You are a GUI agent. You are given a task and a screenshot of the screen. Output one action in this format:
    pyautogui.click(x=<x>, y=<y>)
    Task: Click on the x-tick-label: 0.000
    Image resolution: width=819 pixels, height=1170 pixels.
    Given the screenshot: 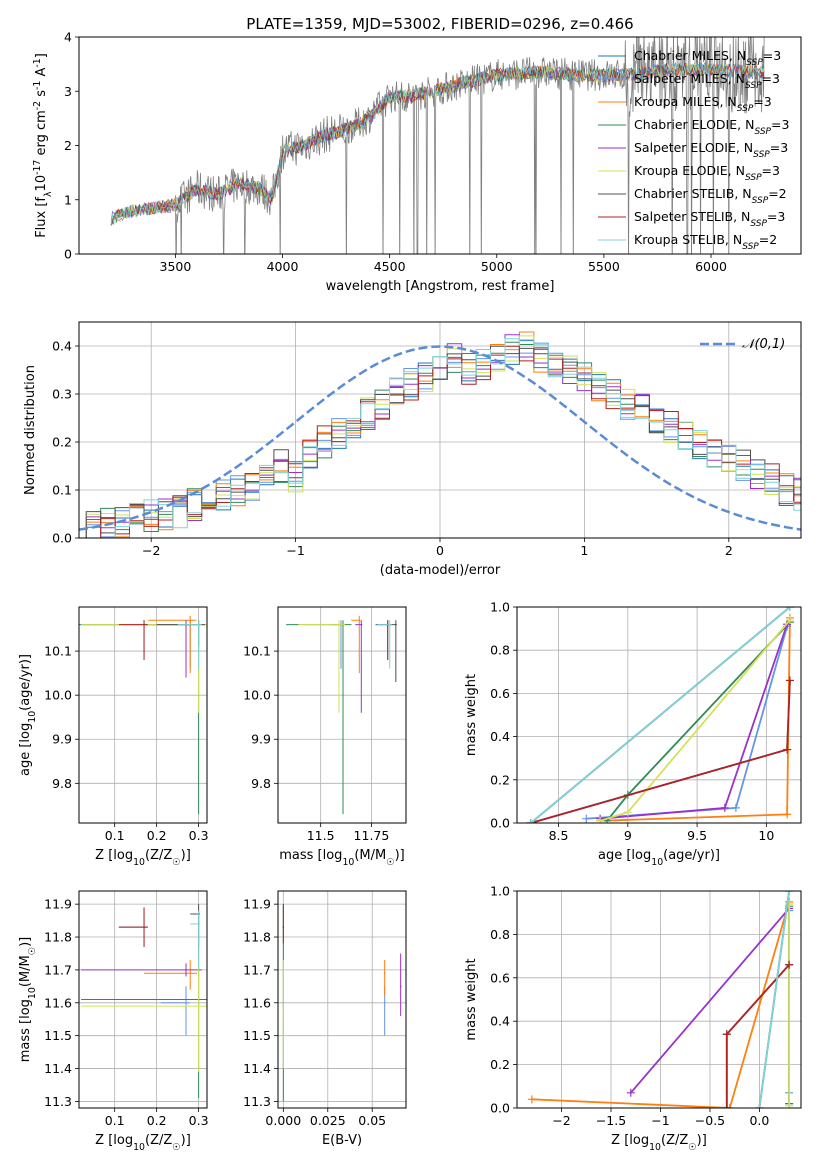 What is the action you would take?
    pyautogui.click(x=283, y=1120)
    